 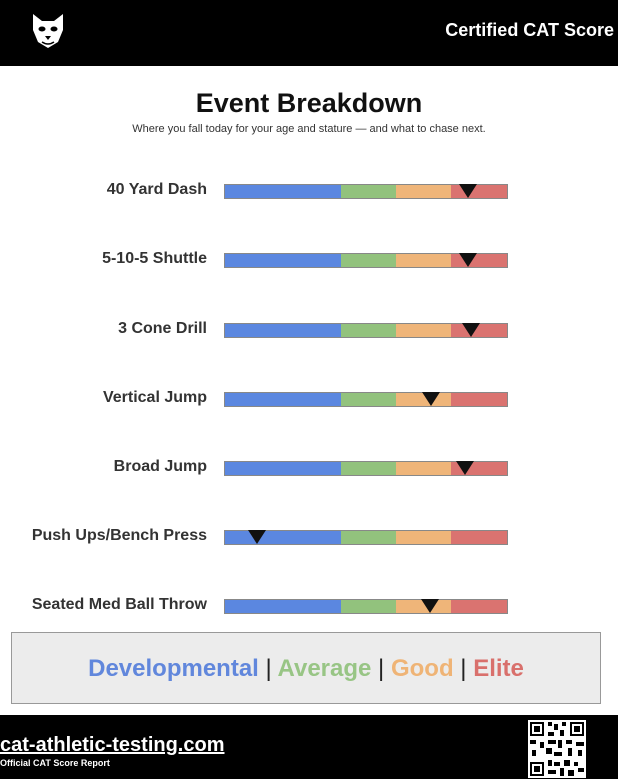 I want to click on legend-average: Average, so click(x=324, y=668).